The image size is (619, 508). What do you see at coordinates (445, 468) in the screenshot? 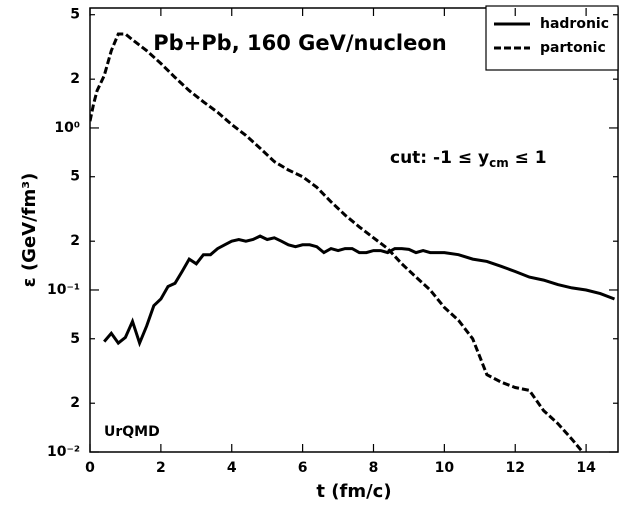
I see `x-tick-label: 10` at bounding box center [445, 468].